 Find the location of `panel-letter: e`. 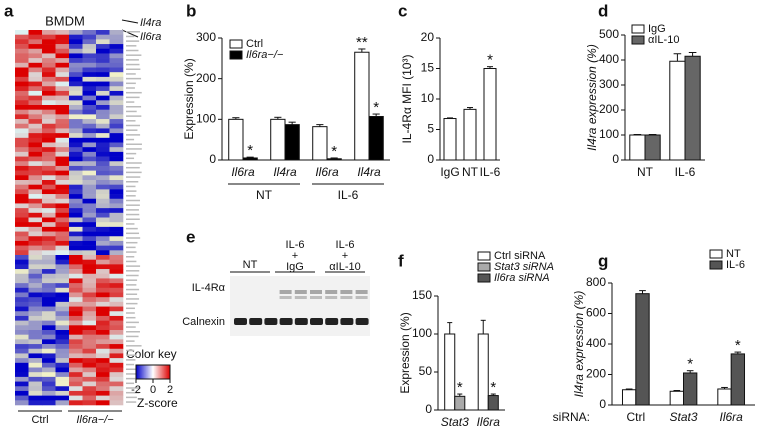

panel-letter: e is located at coordinates (190, 236).